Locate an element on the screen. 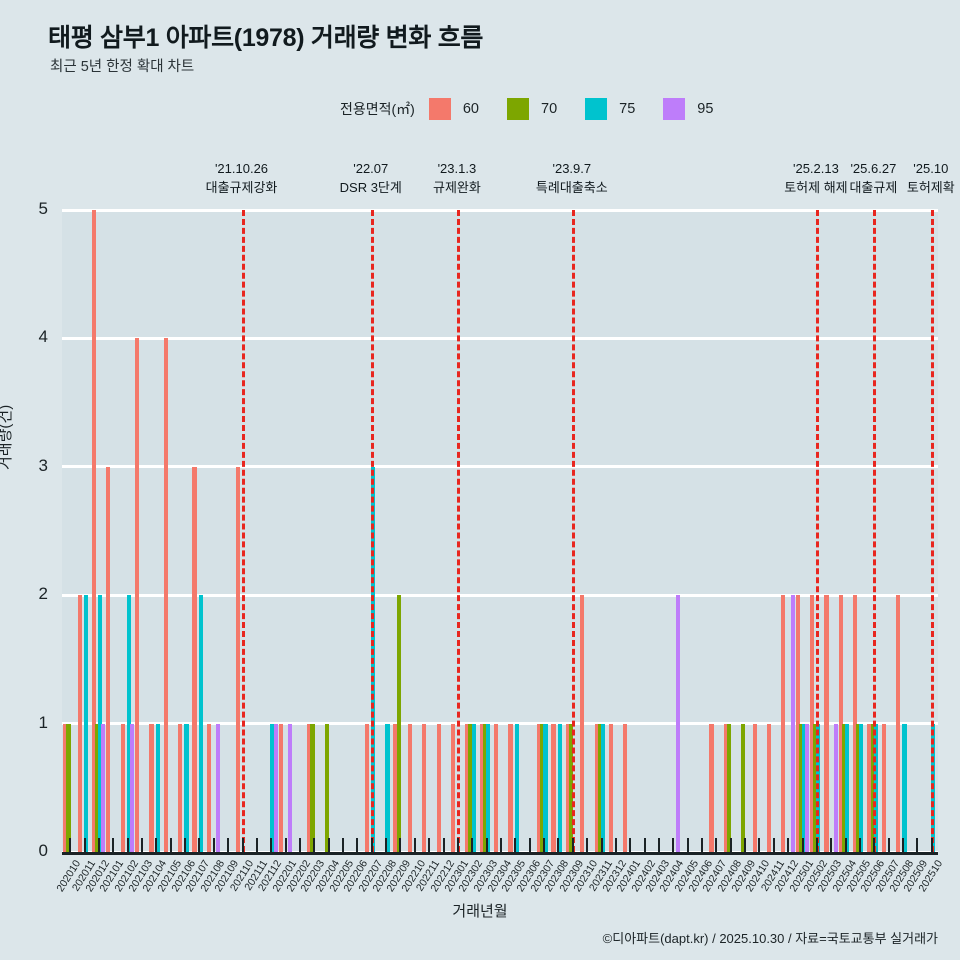 The height and width of the screenshot is (960, 960). y-tick-label-5: 5 is located at coordinates (43, 208).